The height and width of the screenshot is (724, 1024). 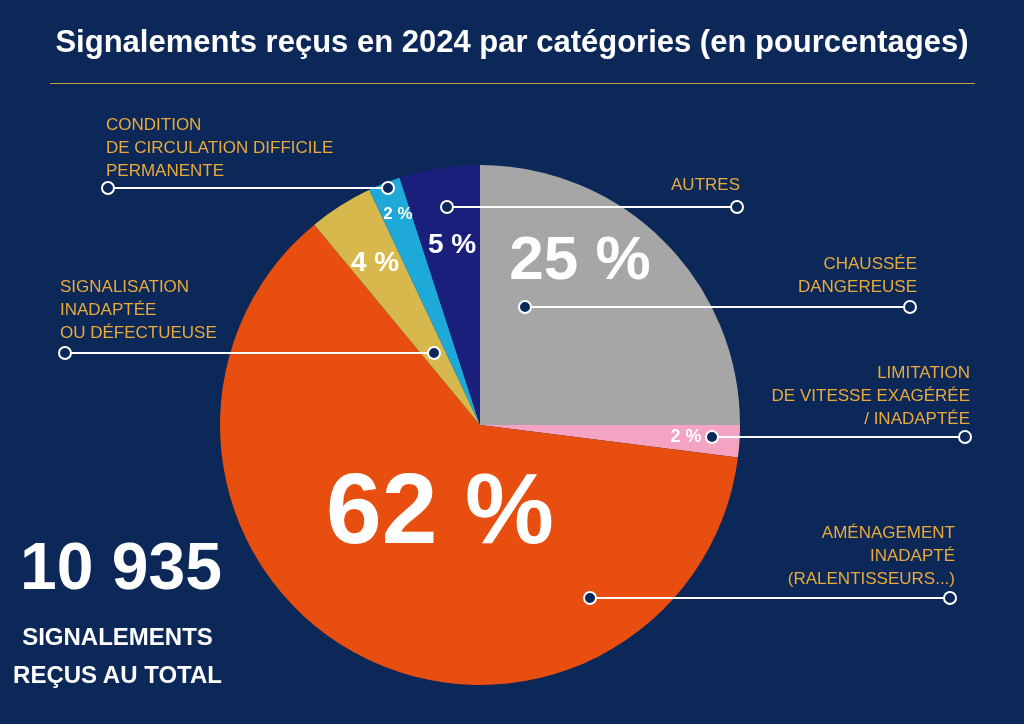 What do you see at coordinates (857, 275) in the screenshot?
I see `slice-label: CHAUSSÉE DANGEREUSE` at bounding box center [857, 275].